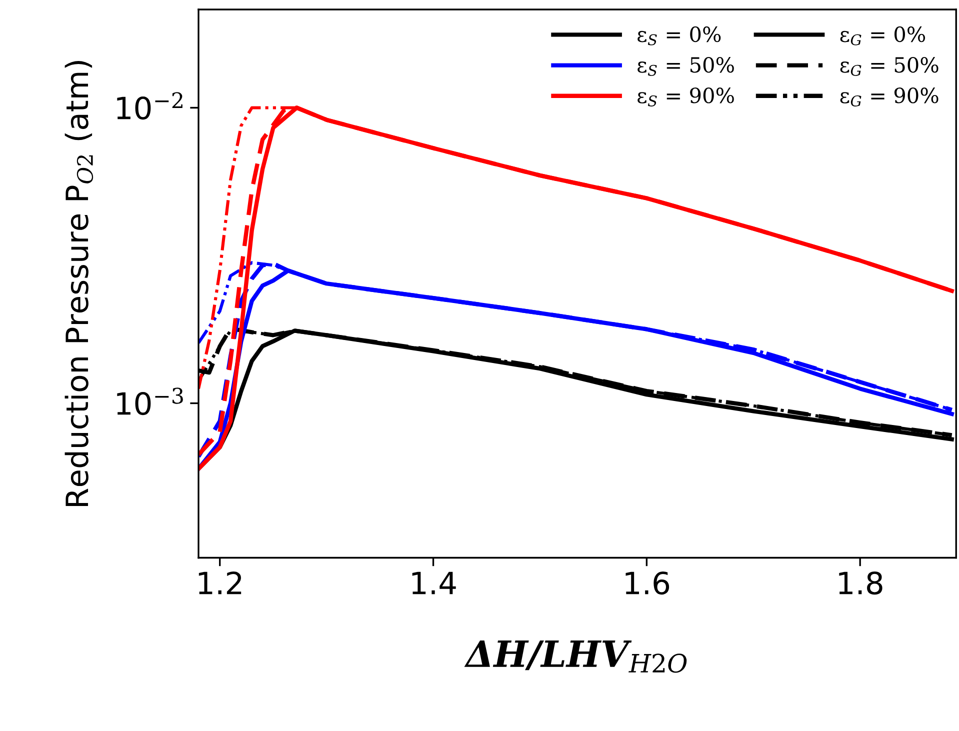  Describe the element at coordinates (575, 656) in the screenshot. I see `x-axis-title: ΔH/LHV$_{H2O}$` at that location.